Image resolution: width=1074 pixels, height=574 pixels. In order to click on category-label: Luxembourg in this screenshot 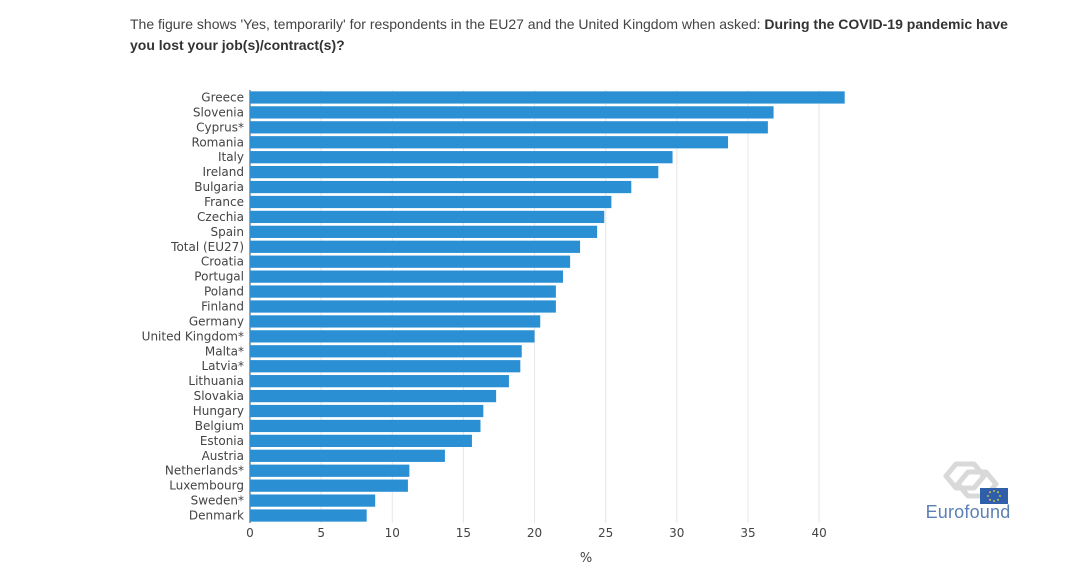, I will do `click(206, 486)`.